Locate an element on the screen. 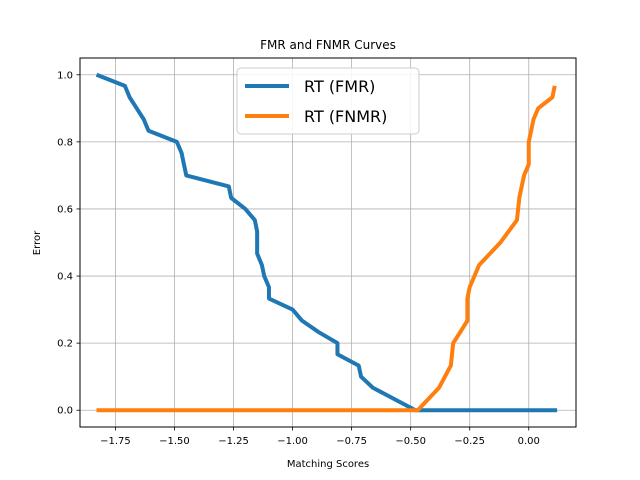 The width and height of the screenshot is (640, 480). x-tick-label: −0.25 is located at coordinates (469, 441).